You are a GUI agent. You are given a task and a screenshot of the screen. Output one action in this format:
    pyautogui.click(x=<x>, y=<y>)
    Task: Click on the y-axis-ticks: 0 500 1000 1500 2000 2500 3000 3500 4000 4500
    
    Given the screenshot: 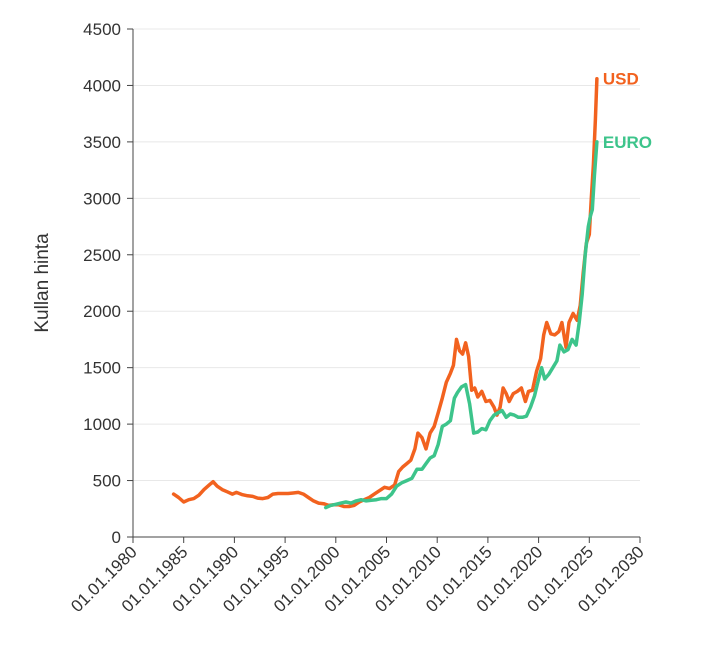 What is the action you would take?
    pyautogui.click(x=108, y=283)
    